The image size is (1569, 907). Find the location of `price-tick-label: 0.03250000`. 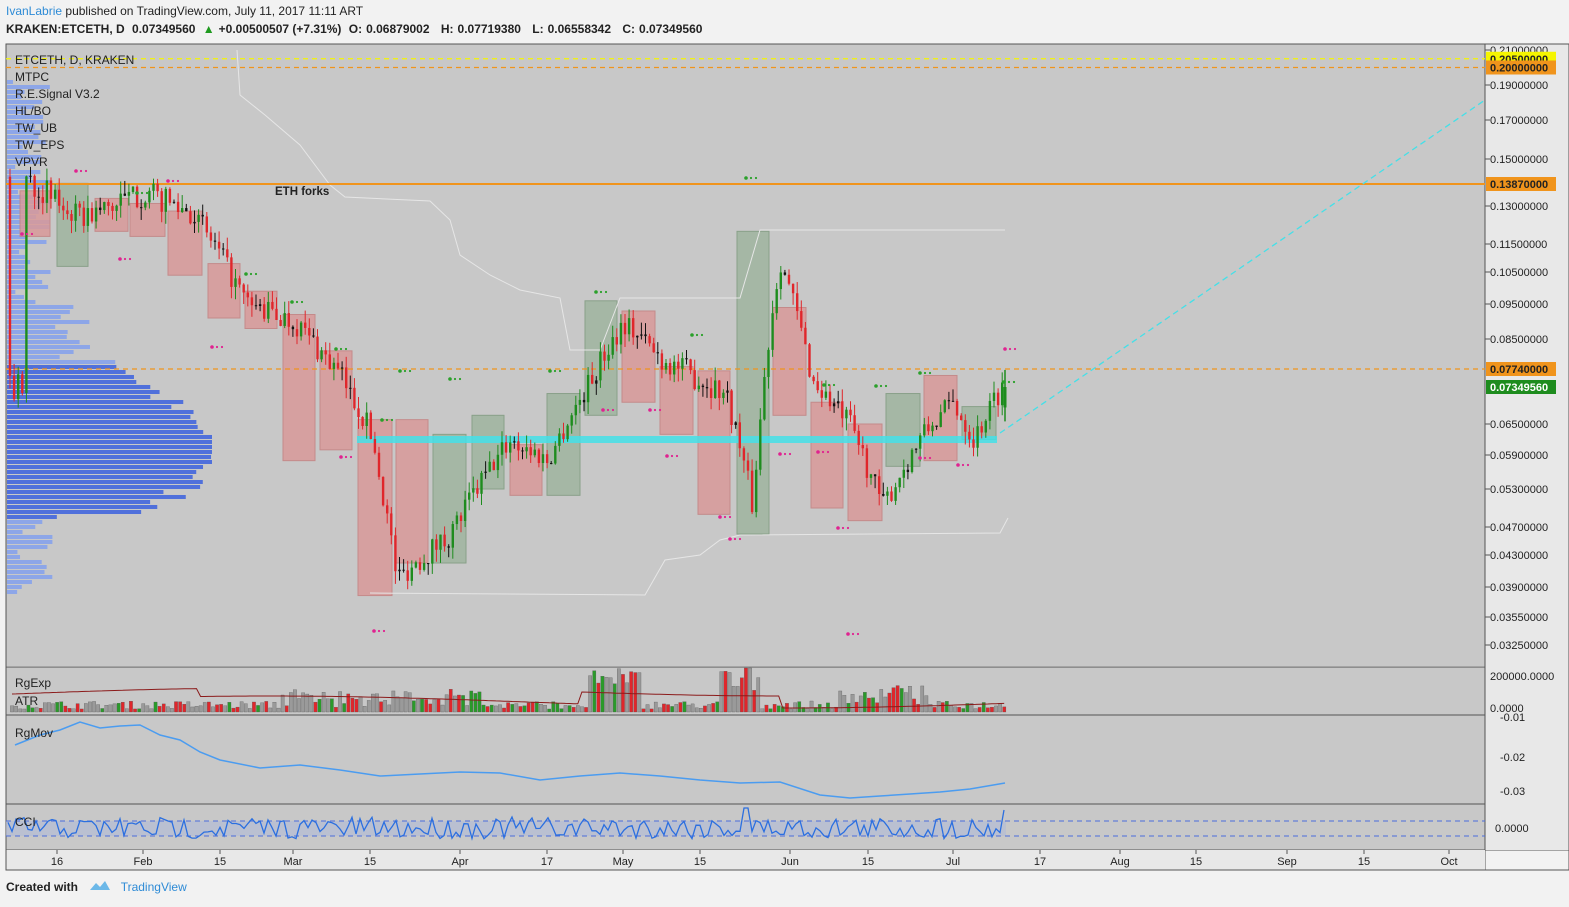

price-tick-label: 0.03250000 is located at coordinates (1519, 646).